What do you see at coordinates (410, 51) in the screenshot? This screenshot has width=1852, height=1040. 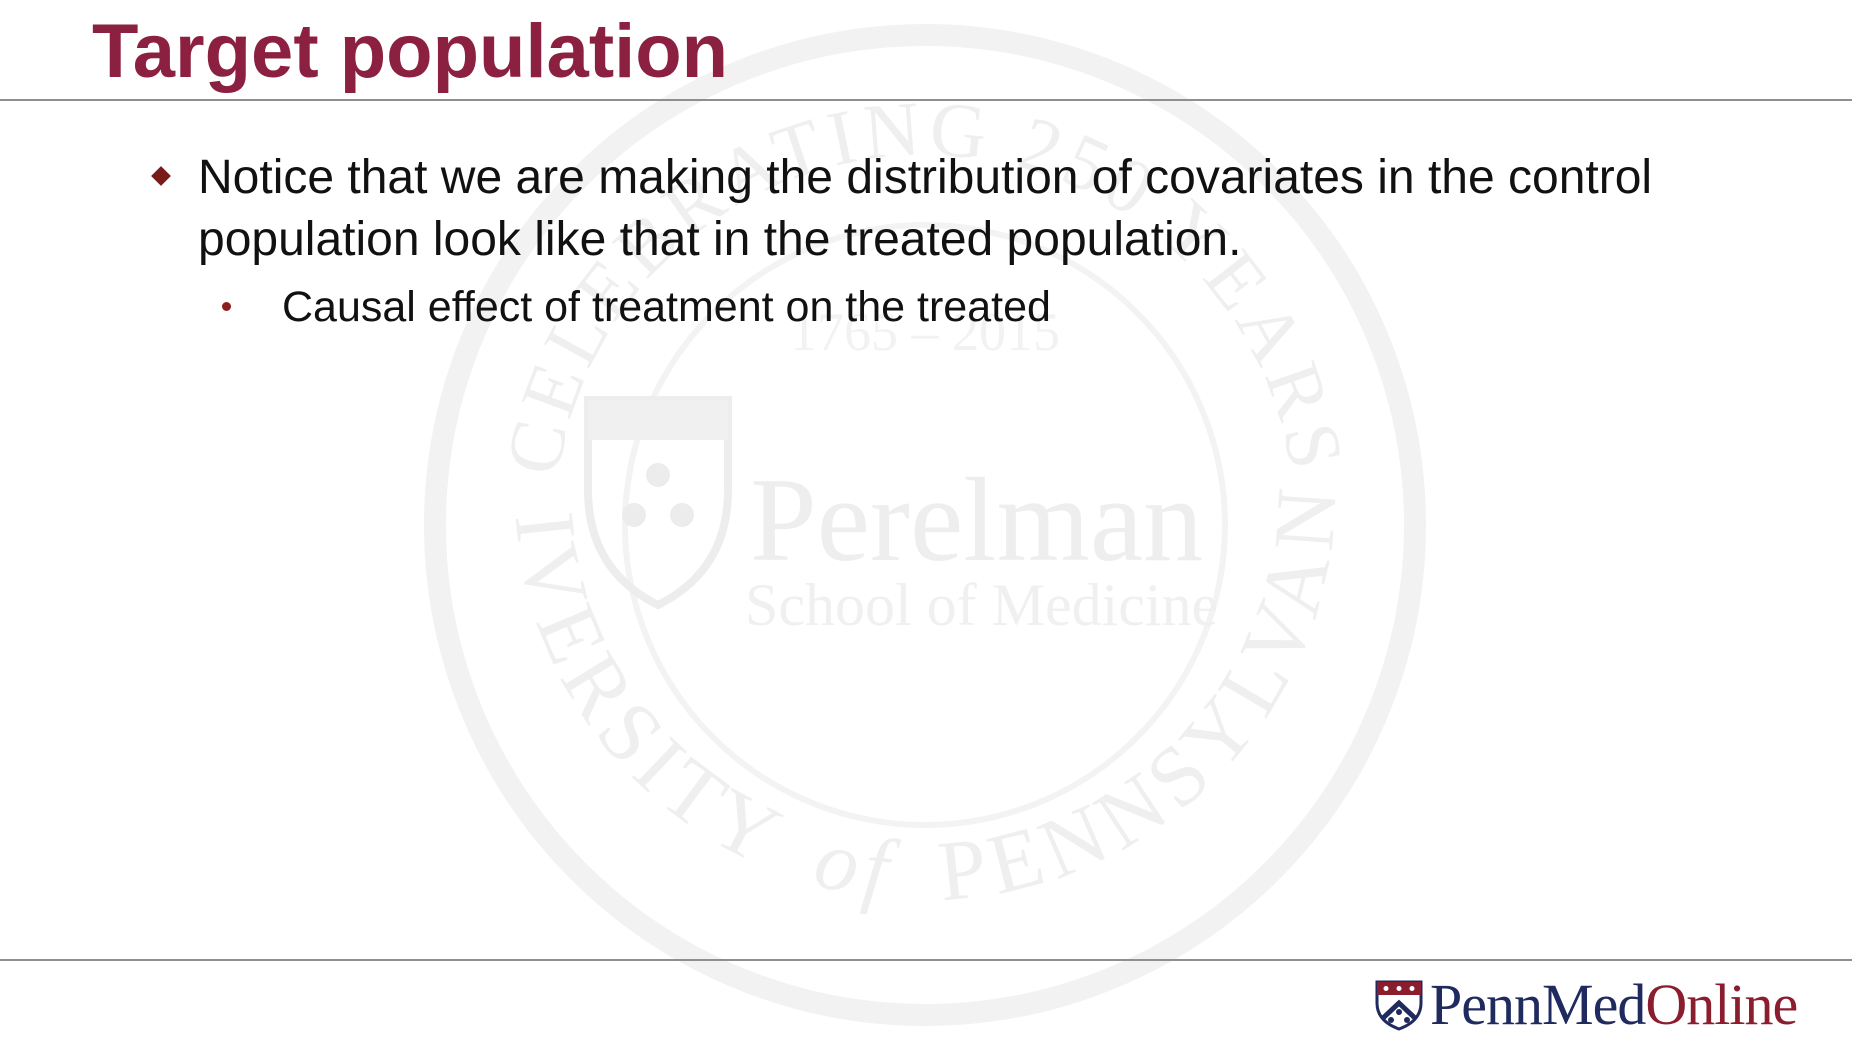 I see `slide-title: Target population` at bounding box center [410, 51].